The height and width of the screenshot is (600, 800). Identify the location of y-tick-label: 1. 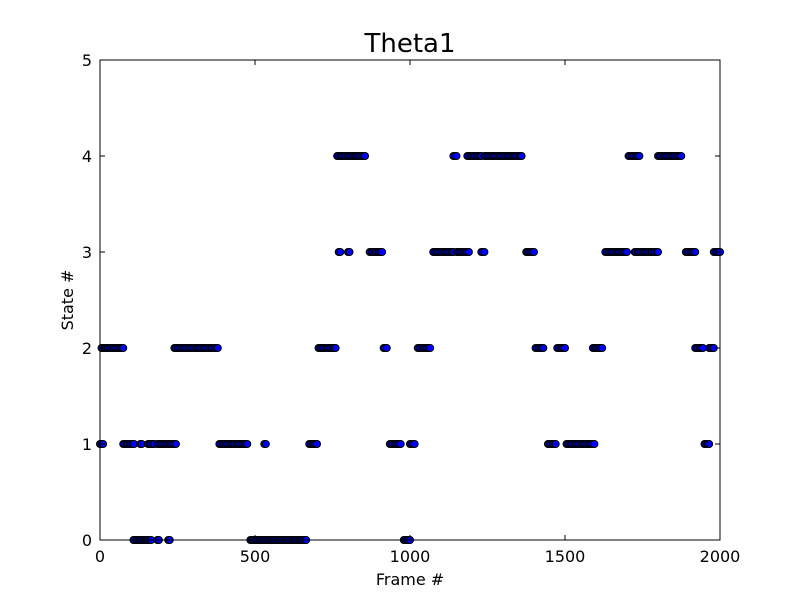
(87, 444).